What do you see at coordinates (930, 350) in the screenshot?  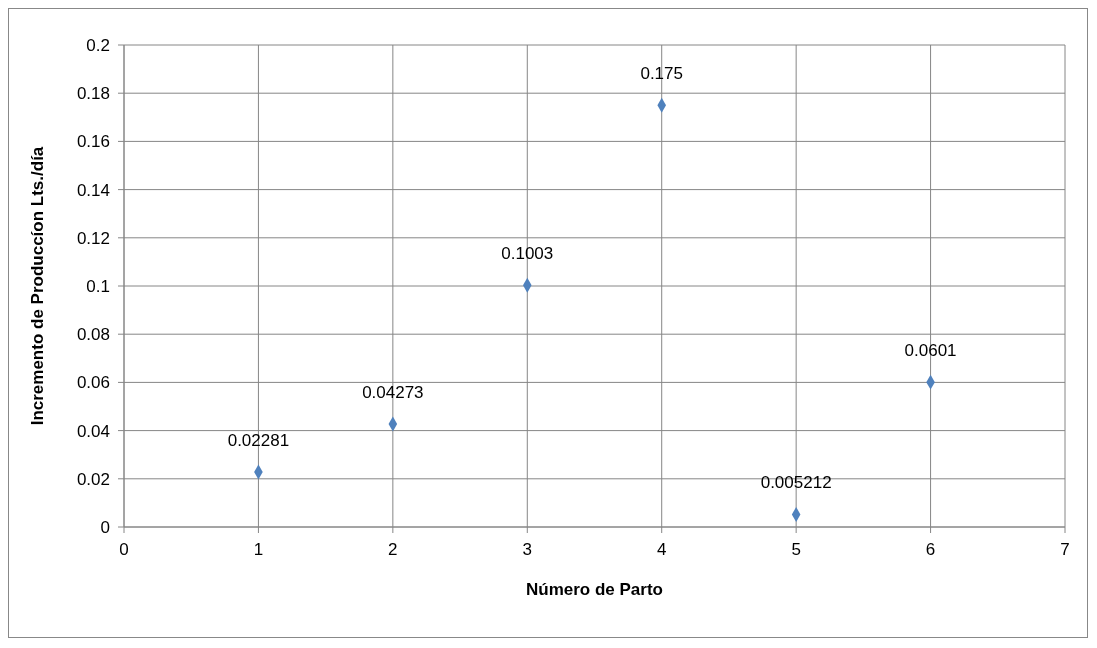 I see `data-label: 0.0601` at bounding box center [930, 350].